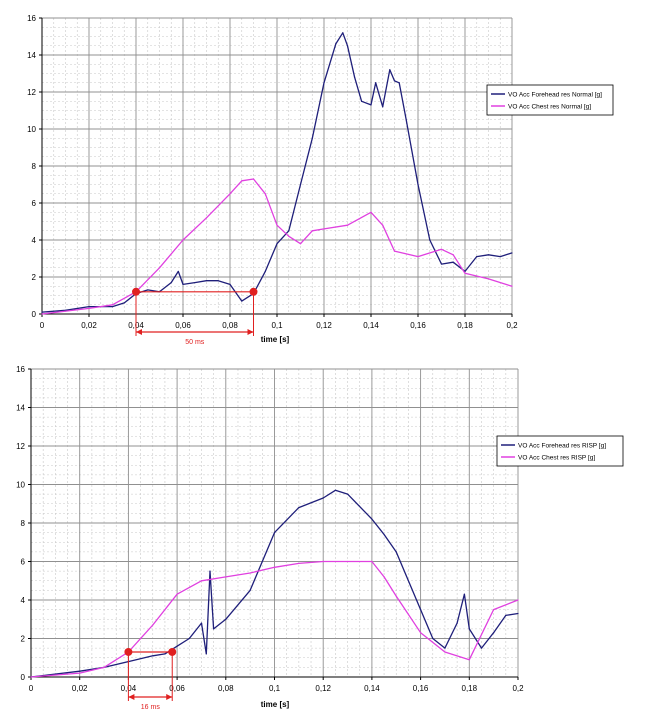  Describe the element at coordinates (195, 342) in the screenshot. I see `interval-label: 50 ms` at that location.